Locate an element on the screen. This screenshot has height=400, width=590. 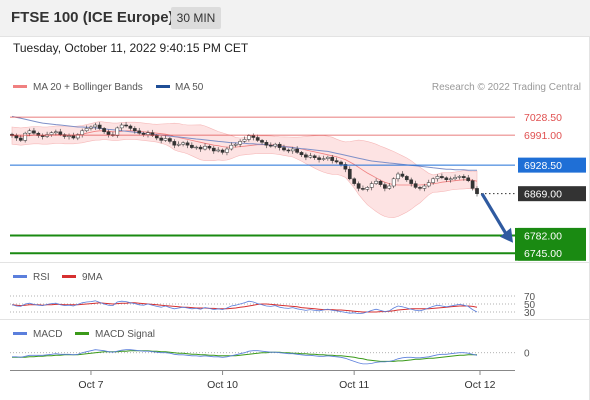
rsi-legend-swatch is located at coordinates (20, 276).